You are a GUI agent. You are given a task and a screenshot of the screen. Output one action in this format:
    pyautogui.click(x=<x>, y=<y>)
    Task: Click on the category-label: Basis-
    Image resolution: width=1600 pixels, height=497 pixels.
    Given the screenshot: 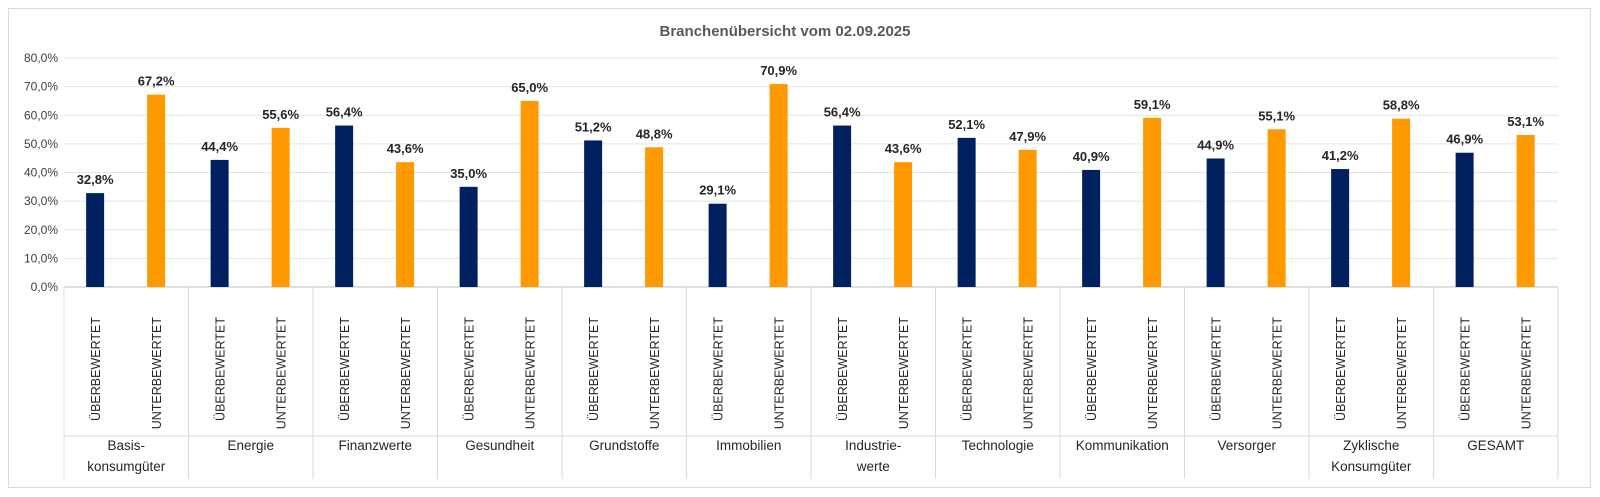 What is the action you would take?
    pyautogui.click(x=126, y=445)
    